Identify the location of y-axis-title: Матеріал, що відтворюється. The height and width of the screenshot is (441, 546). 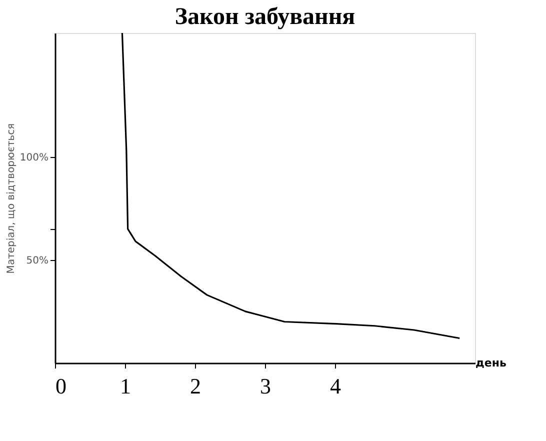
(11, 198).